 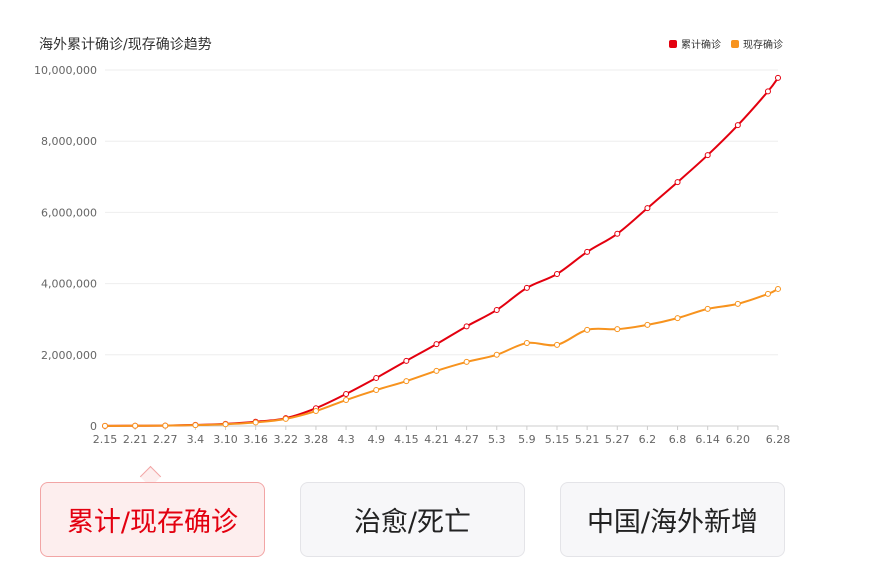 What do you see at coordinates (527, 439) in the screenshot?
I see `x-tick-label: 5.9` at bounding box center [527, 439].